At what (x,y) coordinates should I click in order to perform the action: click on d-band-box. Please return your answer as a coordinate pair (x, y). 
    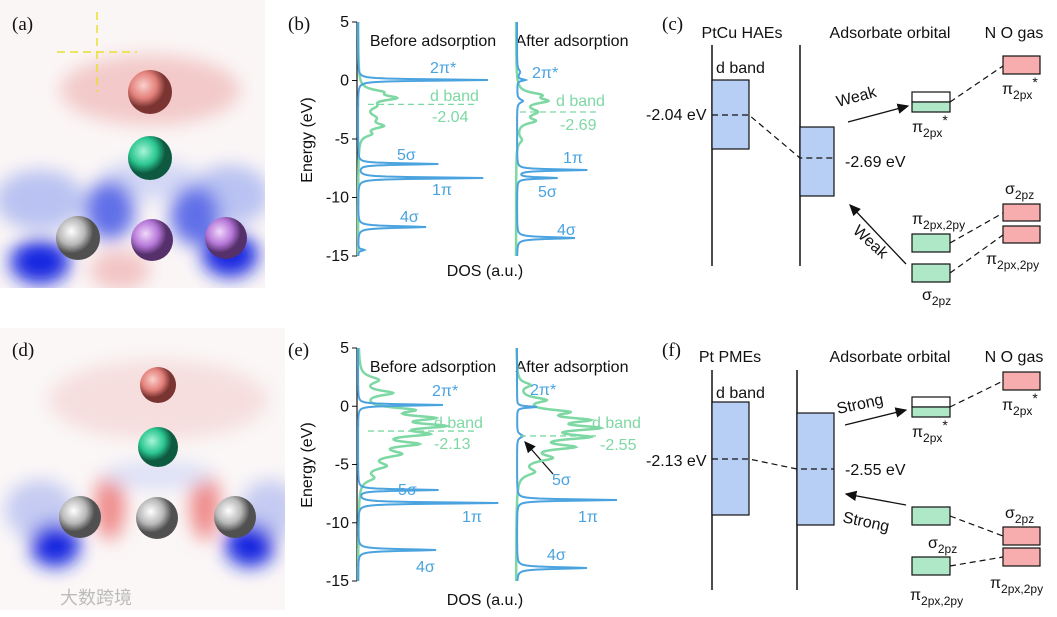
    Looking at the image, I should click on (730, 458).